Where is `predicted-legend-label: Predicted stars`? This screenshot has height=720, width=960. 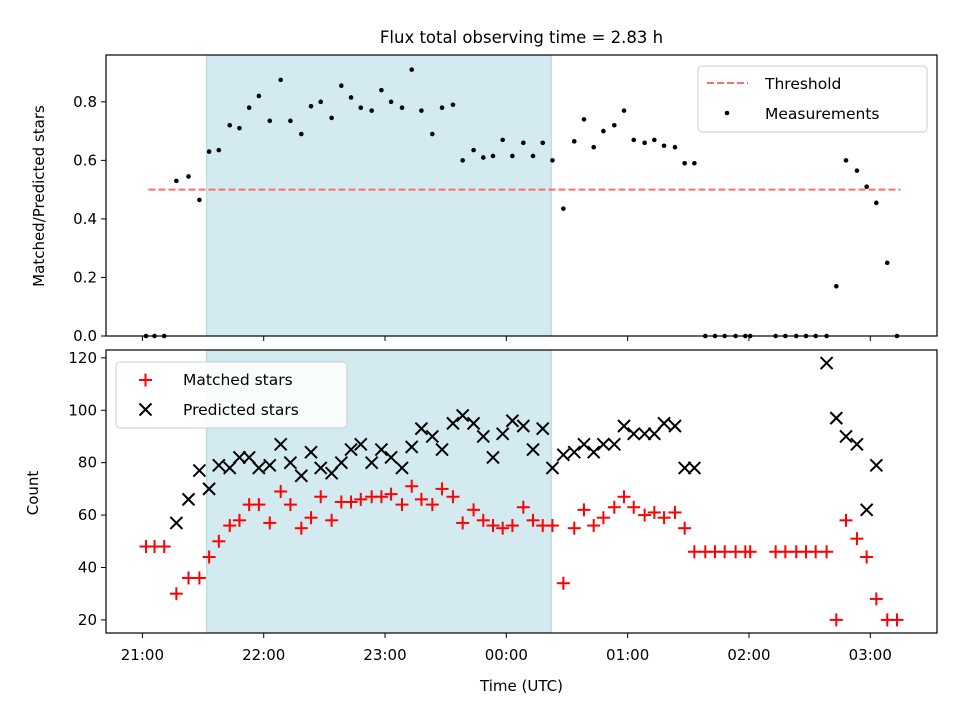
predicted-legend-label: Predicted stars is located at coordinates (241, 410).